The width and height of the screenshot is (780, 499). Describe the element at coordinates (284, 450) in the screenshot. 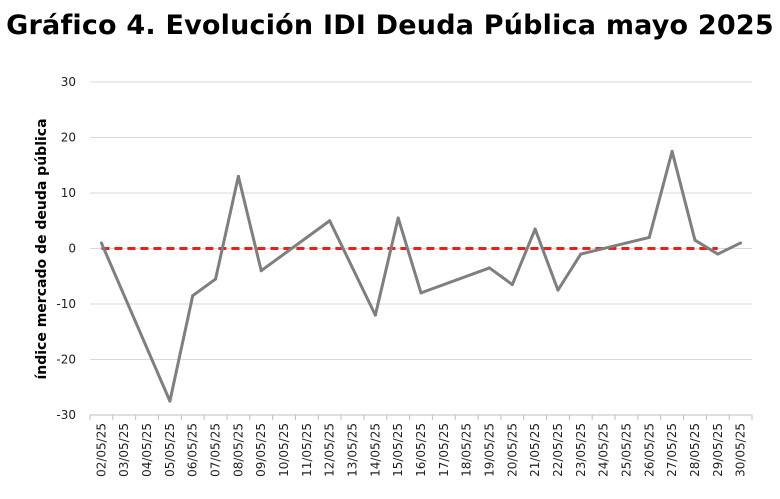

I see `x-tick-label: 10/05/25` at that location.